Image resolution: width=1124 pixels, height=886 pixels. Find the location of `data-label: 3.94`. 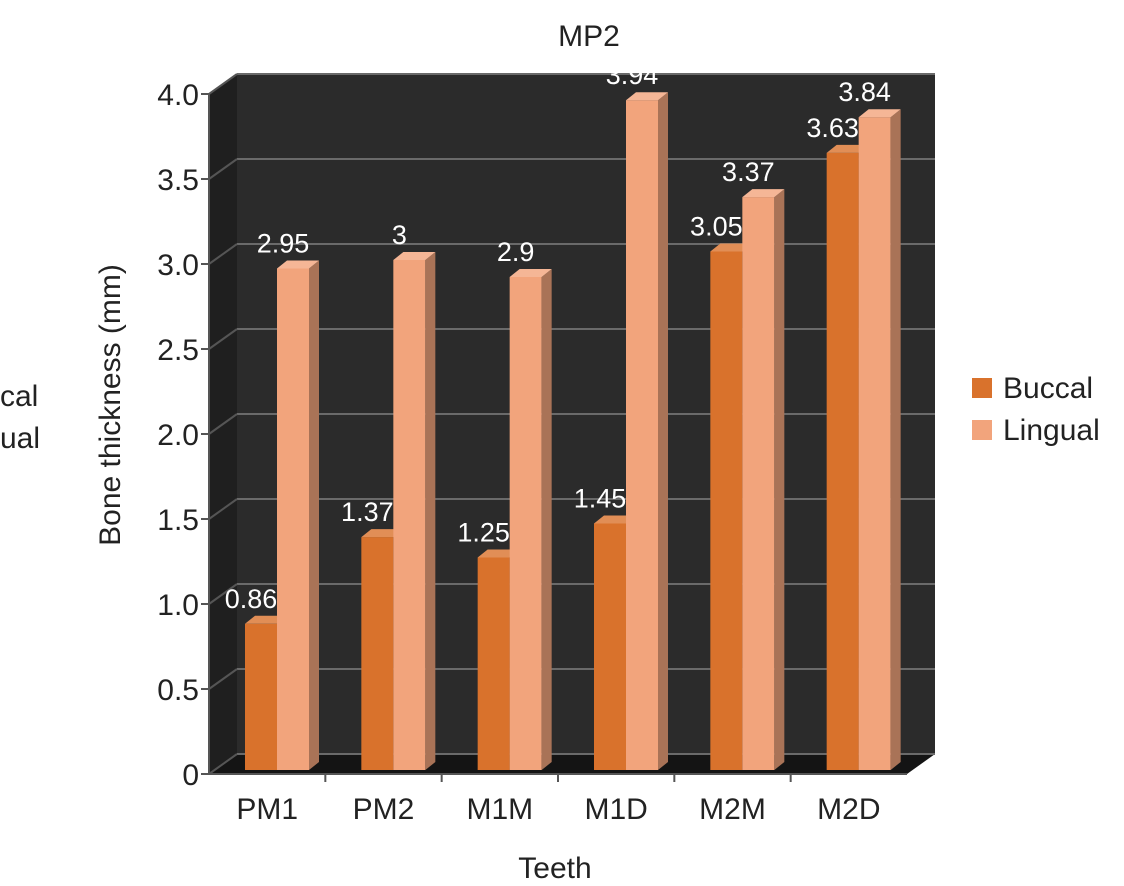

data-label: 3.94 is located at coordinates (632, 75).